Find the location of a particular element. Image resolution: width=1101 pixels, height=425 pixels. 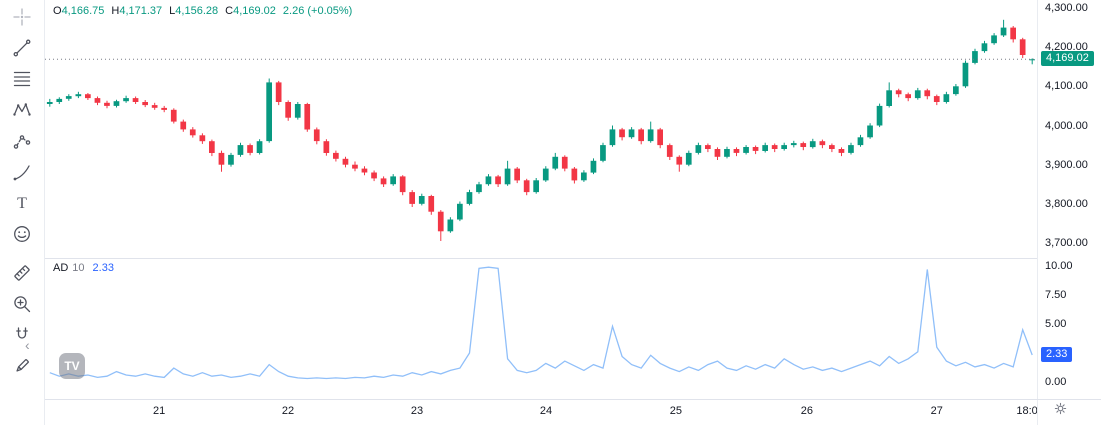

price-tick-label: 4,300.00 is located at coordinates (1066, 8).